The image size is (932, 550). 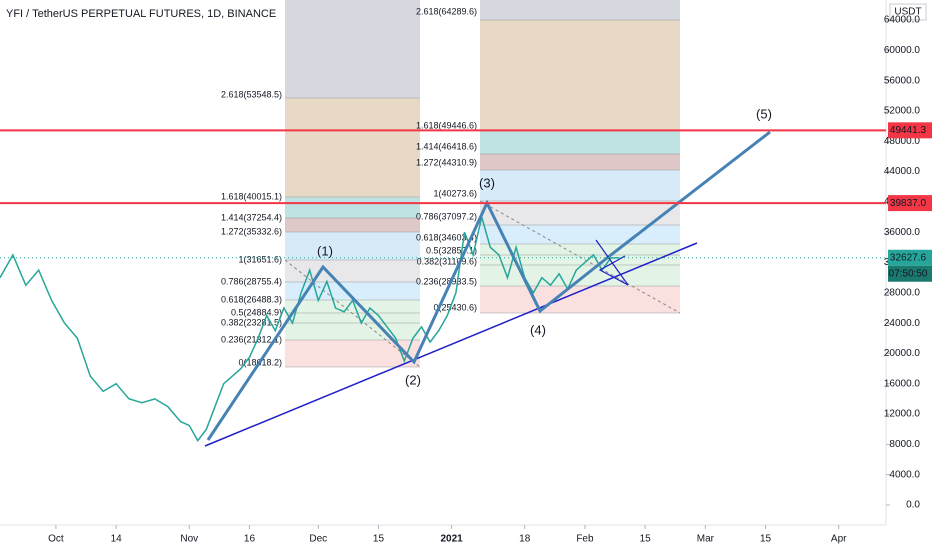 What do you see at coordinates (413, 379) in the screenshot?
I see `wave-label: (2)` at bounding box center [413, 379].